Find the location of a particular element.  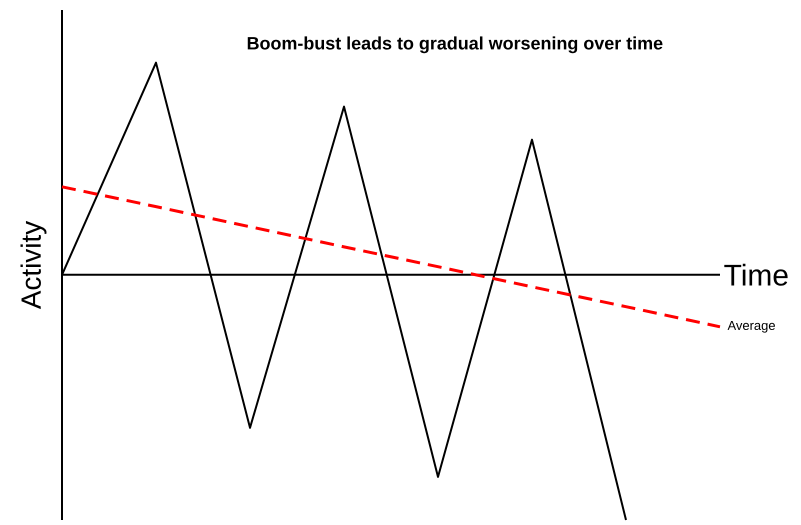

x-axis-title: Time is located at coordinates (756, 275).